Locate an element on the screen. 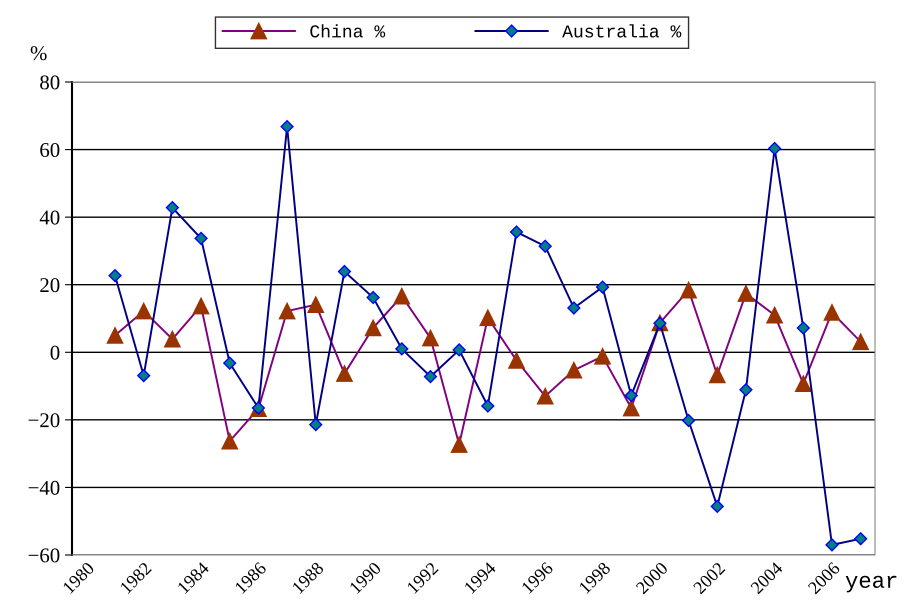 The width and height of the screenshot is (904, 610). y-tick-label: −60 is located at coordinates (44, 555).